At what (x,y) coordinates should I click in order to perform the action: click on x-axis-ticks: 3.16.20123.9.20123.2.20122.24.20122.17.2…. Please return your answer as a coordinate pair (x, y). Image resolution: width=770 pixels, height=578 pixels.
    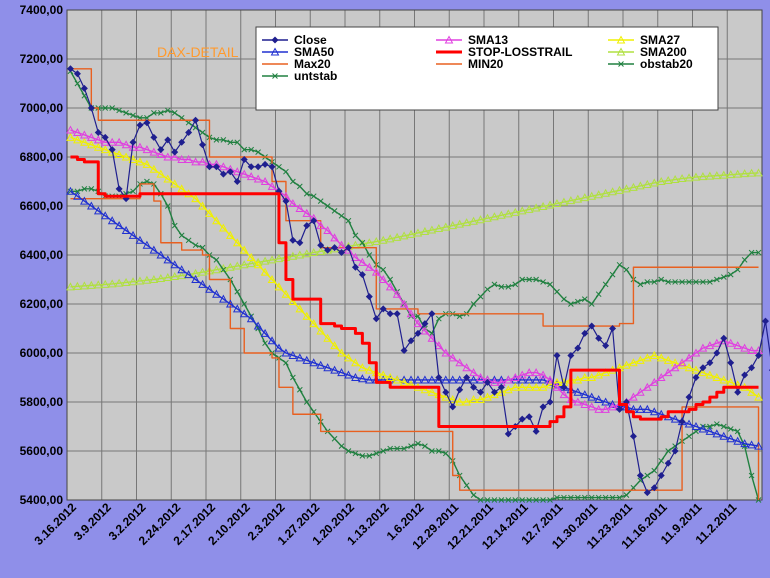
    Looking at the image, I should click on (385, 526).